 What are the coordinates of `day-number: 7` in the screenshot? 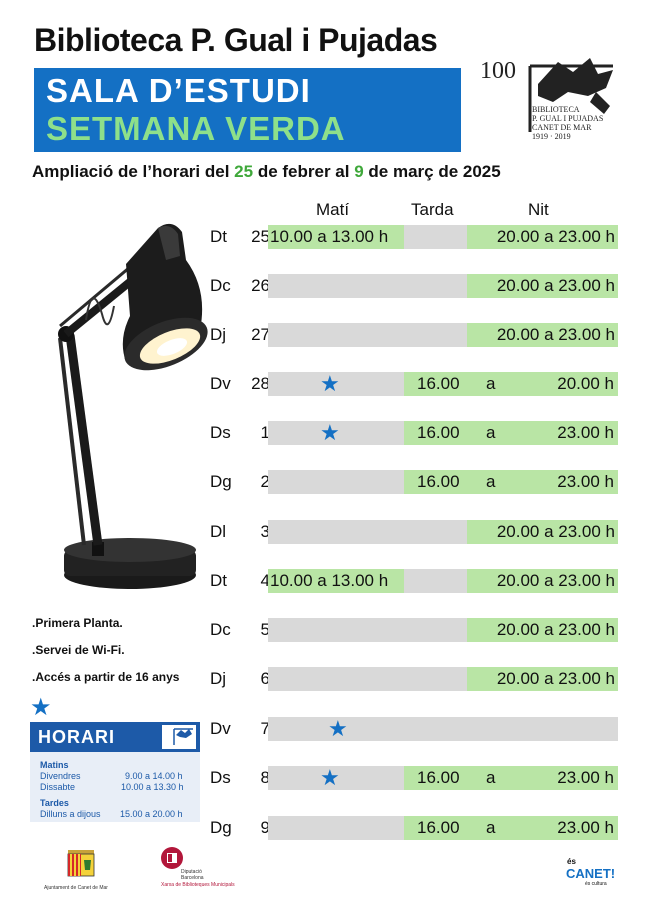 It's located at (265, 728).